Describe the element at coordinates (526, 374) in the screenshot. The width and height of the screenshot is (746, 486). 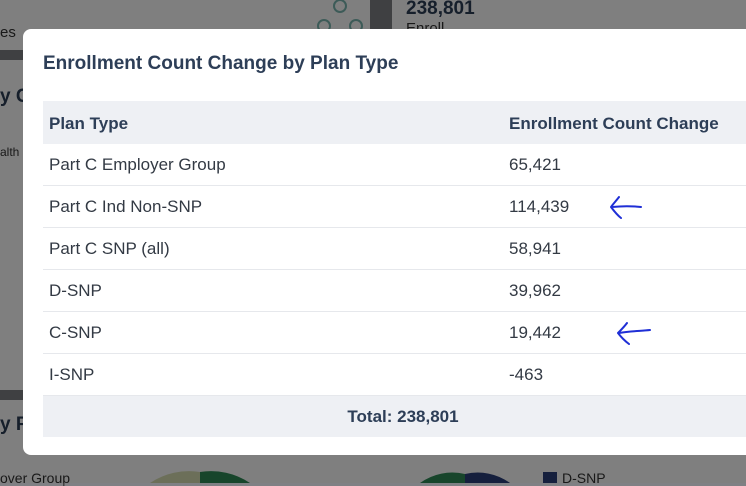
I see `enrollment-change-cell: -463` at that location.